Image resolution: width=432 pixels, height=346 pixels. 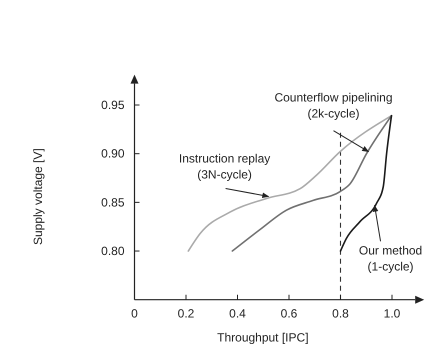 I want to click on y-tick-label: 0.85, so click(x=113, y=202).